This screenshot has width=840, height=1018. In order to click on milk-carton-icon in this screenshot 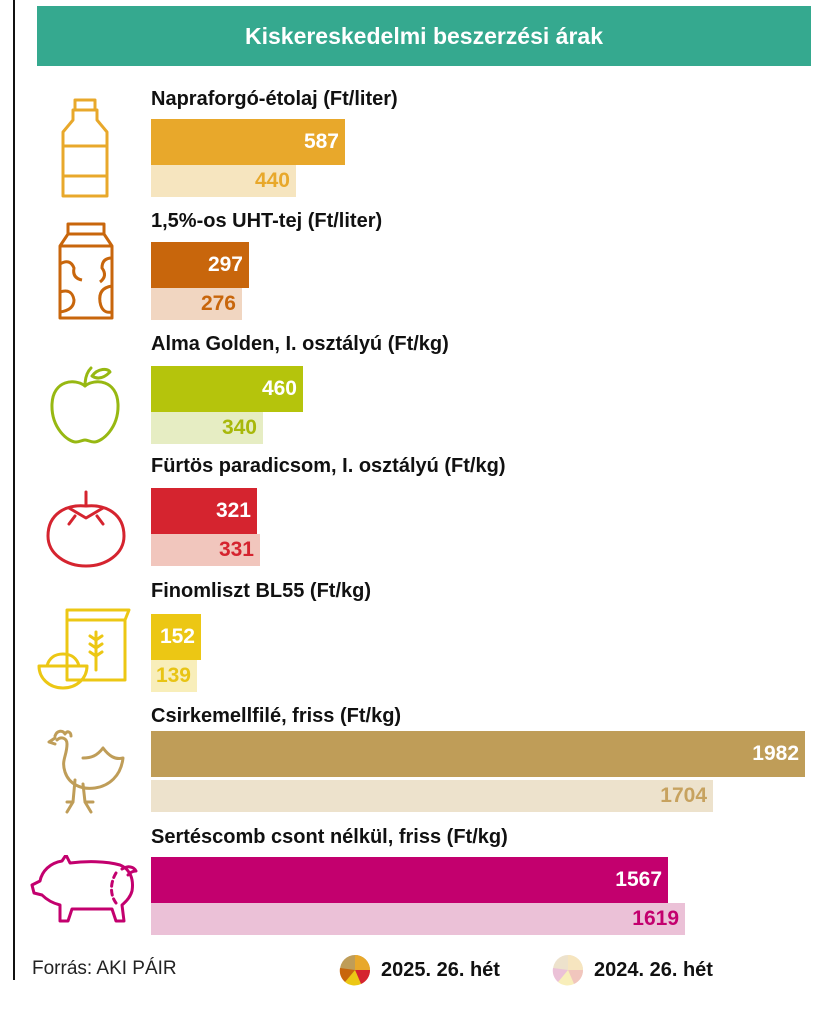, I will do `click(86, 271)`.